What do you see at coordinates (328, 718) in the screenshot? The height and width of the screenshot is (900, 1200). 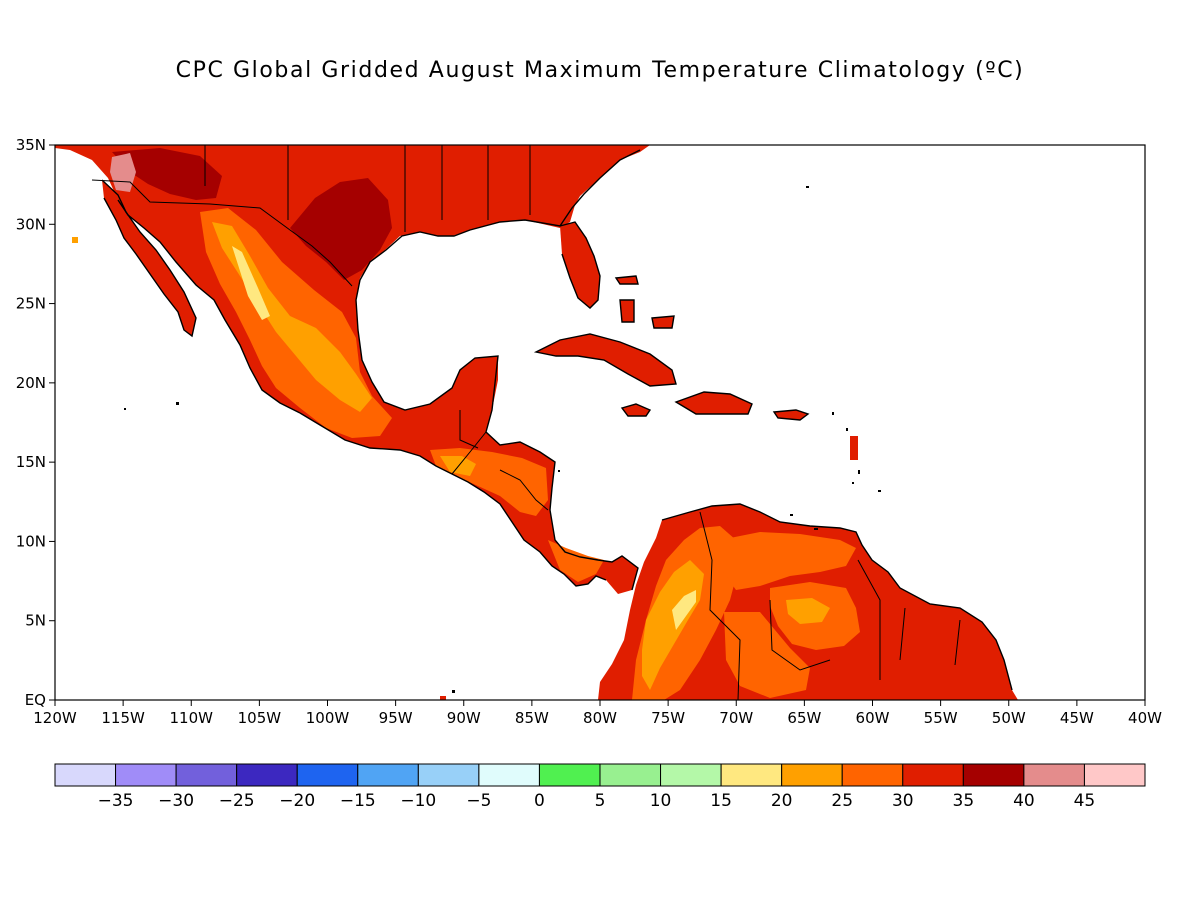 I see `lon-tick-label: 100W` at bounding box center [328, 718].